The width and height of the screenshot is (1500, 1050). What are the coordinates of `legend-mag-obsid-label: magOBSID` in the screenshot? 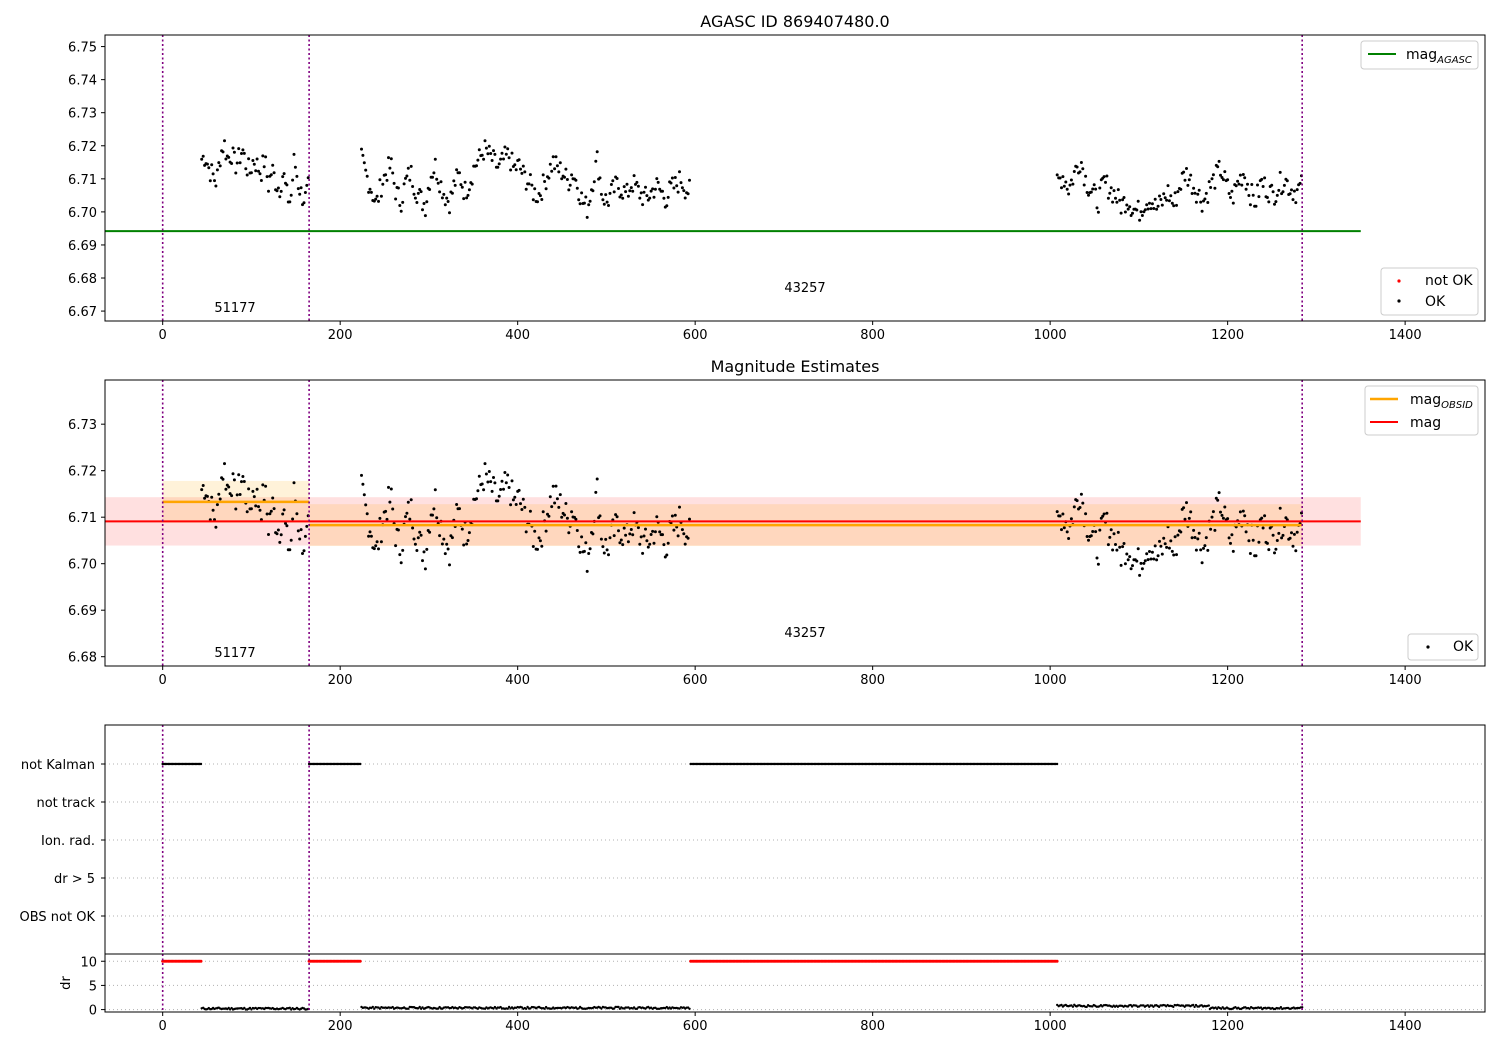 It's located at (1441, 401).